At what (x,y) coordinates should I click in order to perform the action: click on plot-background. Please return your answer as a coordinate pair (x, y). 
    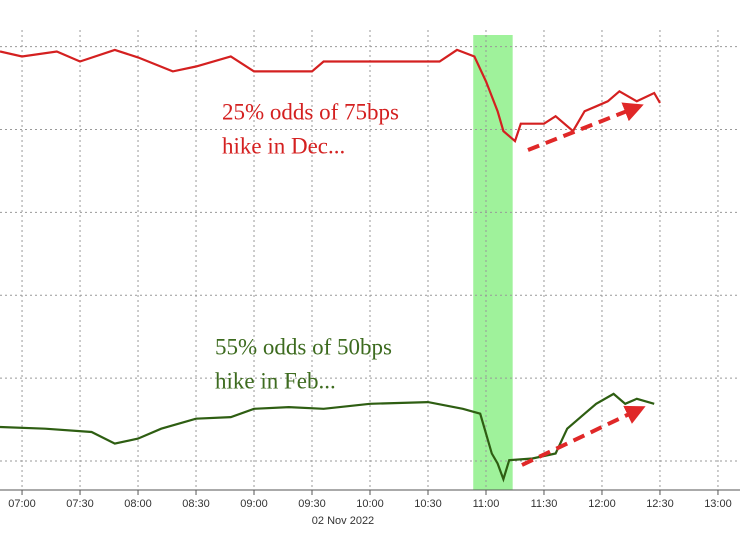
    Looking at the image, I should click on (493, 262).